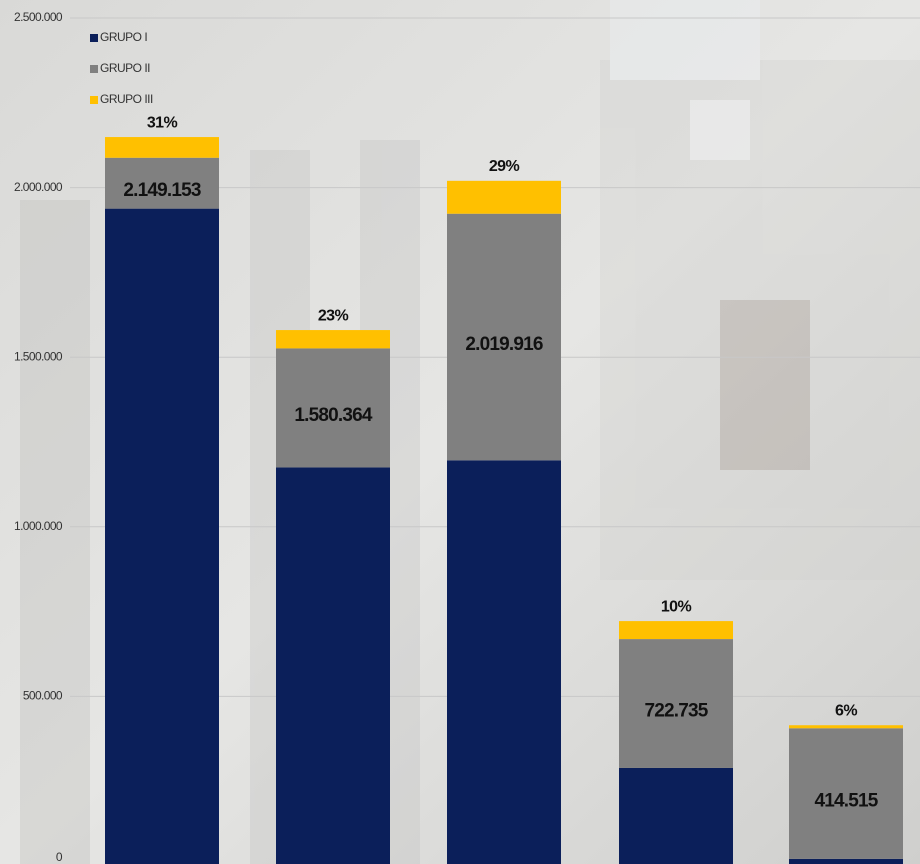 The height and width of the screenshot is (864, 920). Describe the element at coordinates (123, 37) in the screenshot. I see `legend-label: GRUPO I` at that location.